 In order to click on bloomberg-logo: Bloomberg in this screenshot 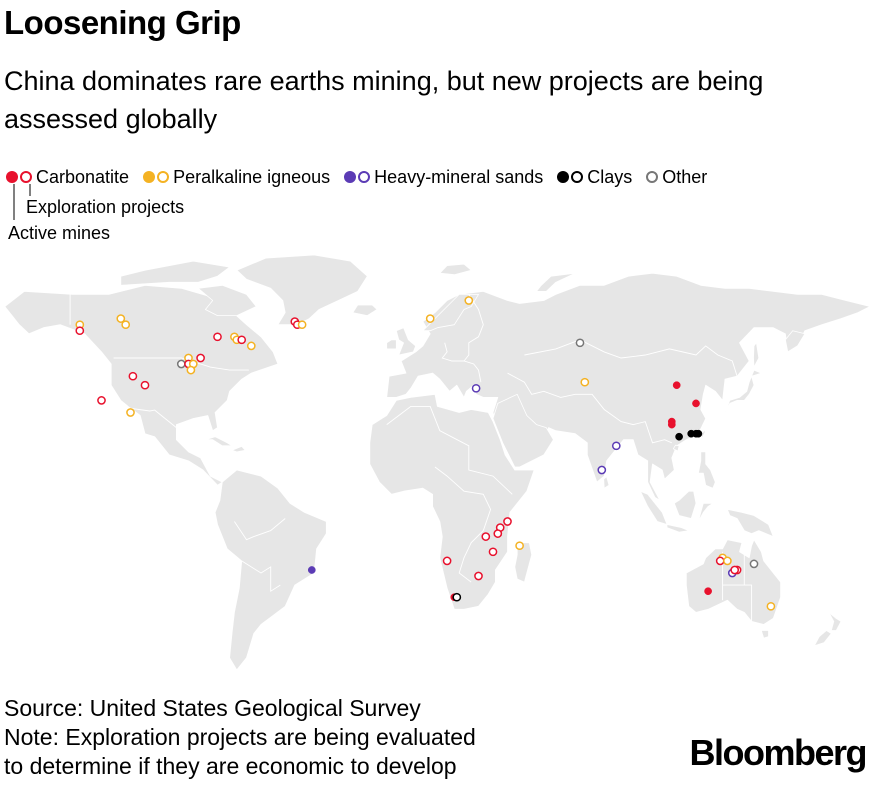, I will do `click(778, 752)`.